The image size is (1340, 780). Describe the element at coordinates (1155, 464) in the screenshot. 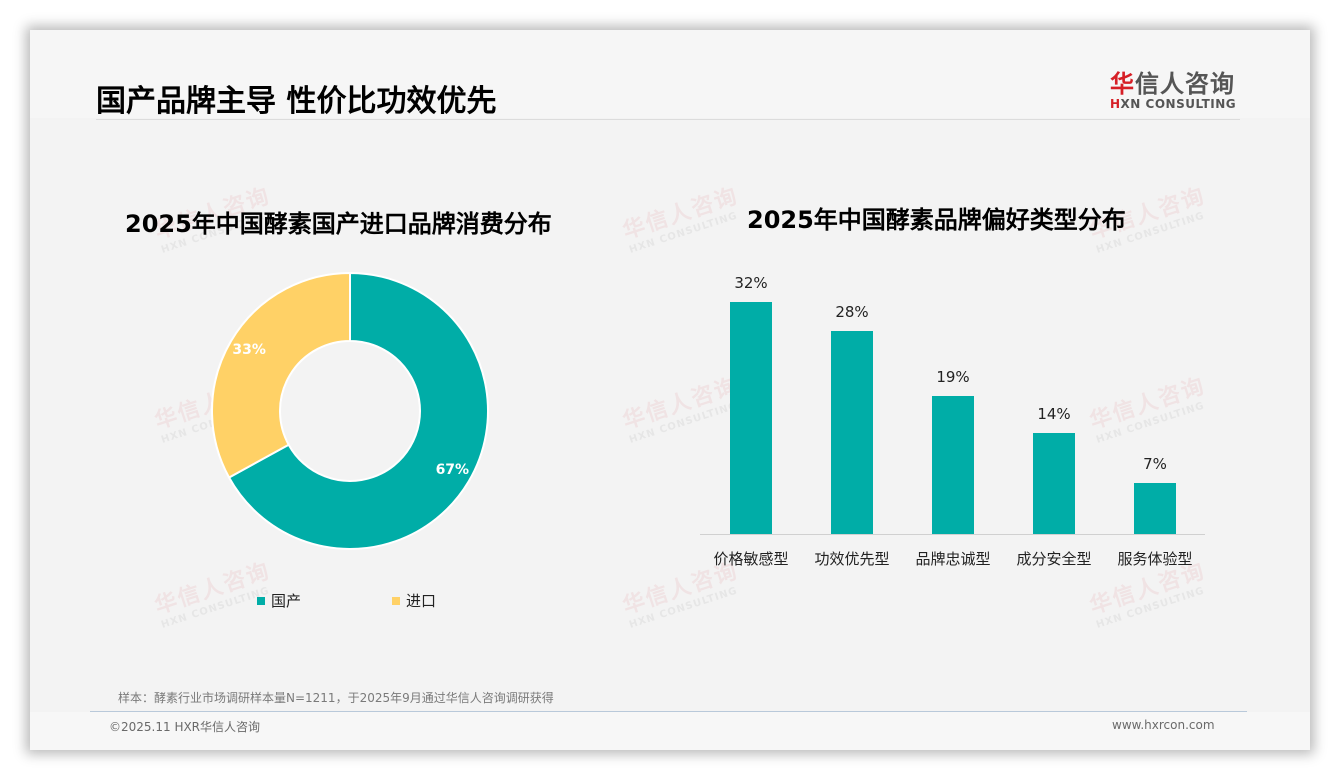

I see `bar-value-label: 7%` at that location.